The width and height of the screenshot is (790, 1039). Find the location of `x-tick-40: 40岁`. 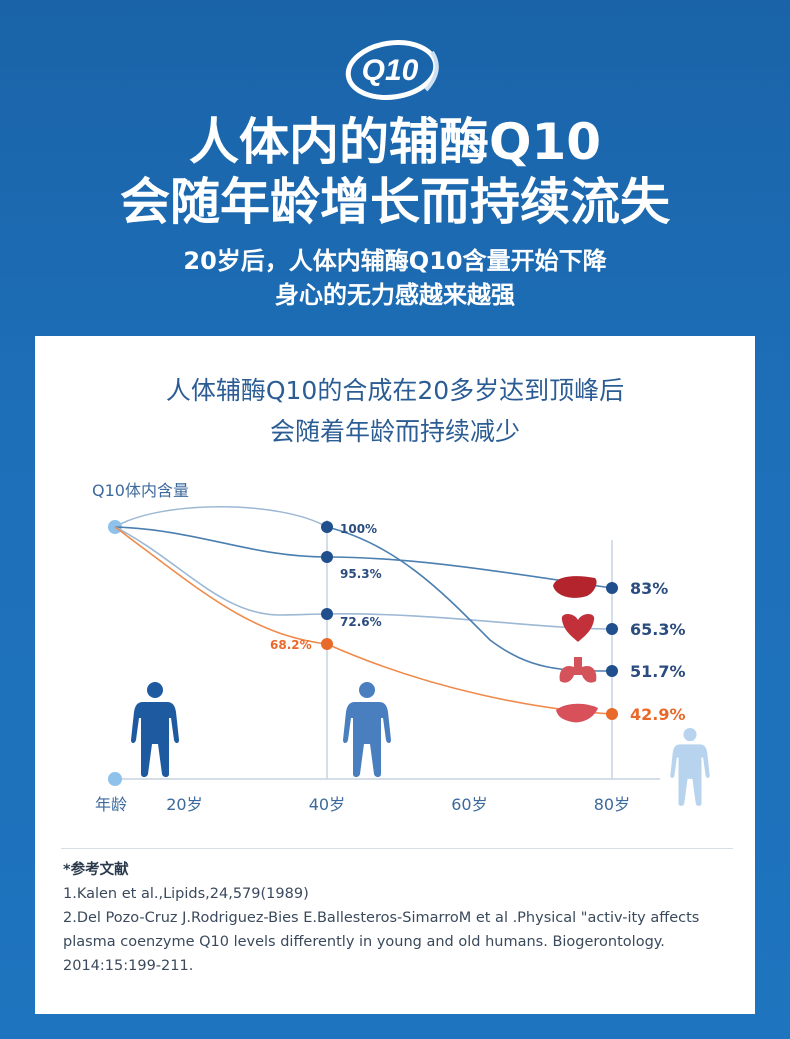

x-tick-40: 40岁 is located at coordinates (327, 804).